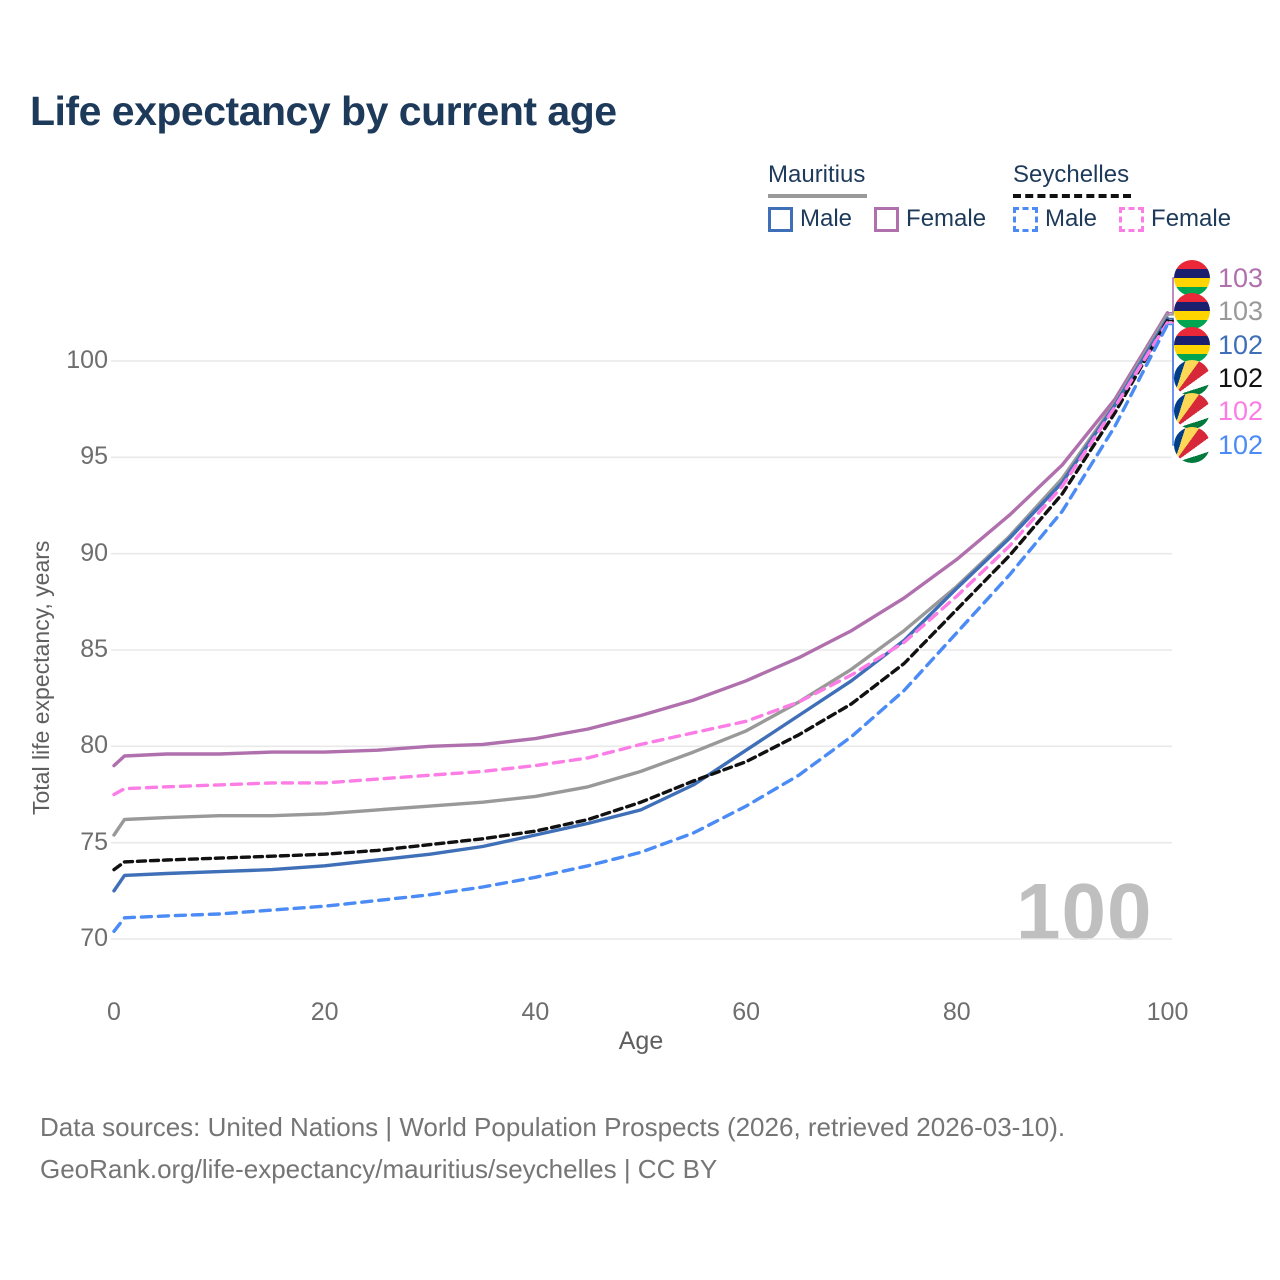 This screenshot has width=1280, height=1280. I want to click on x-tick-label: 40, so click(535, 1012).